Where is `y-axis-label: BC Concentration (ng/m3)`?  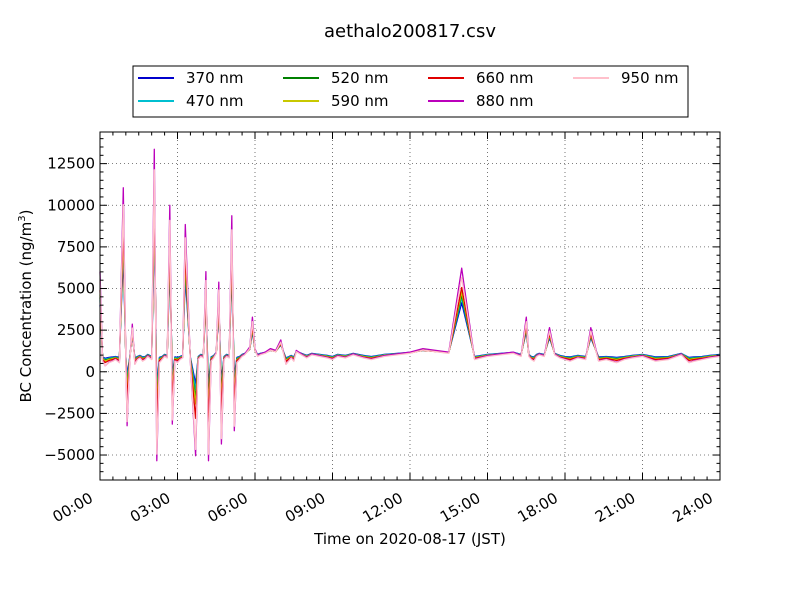 y-axis-label: BC Concentration (ng/m3) is located at coordinates (26, 306).